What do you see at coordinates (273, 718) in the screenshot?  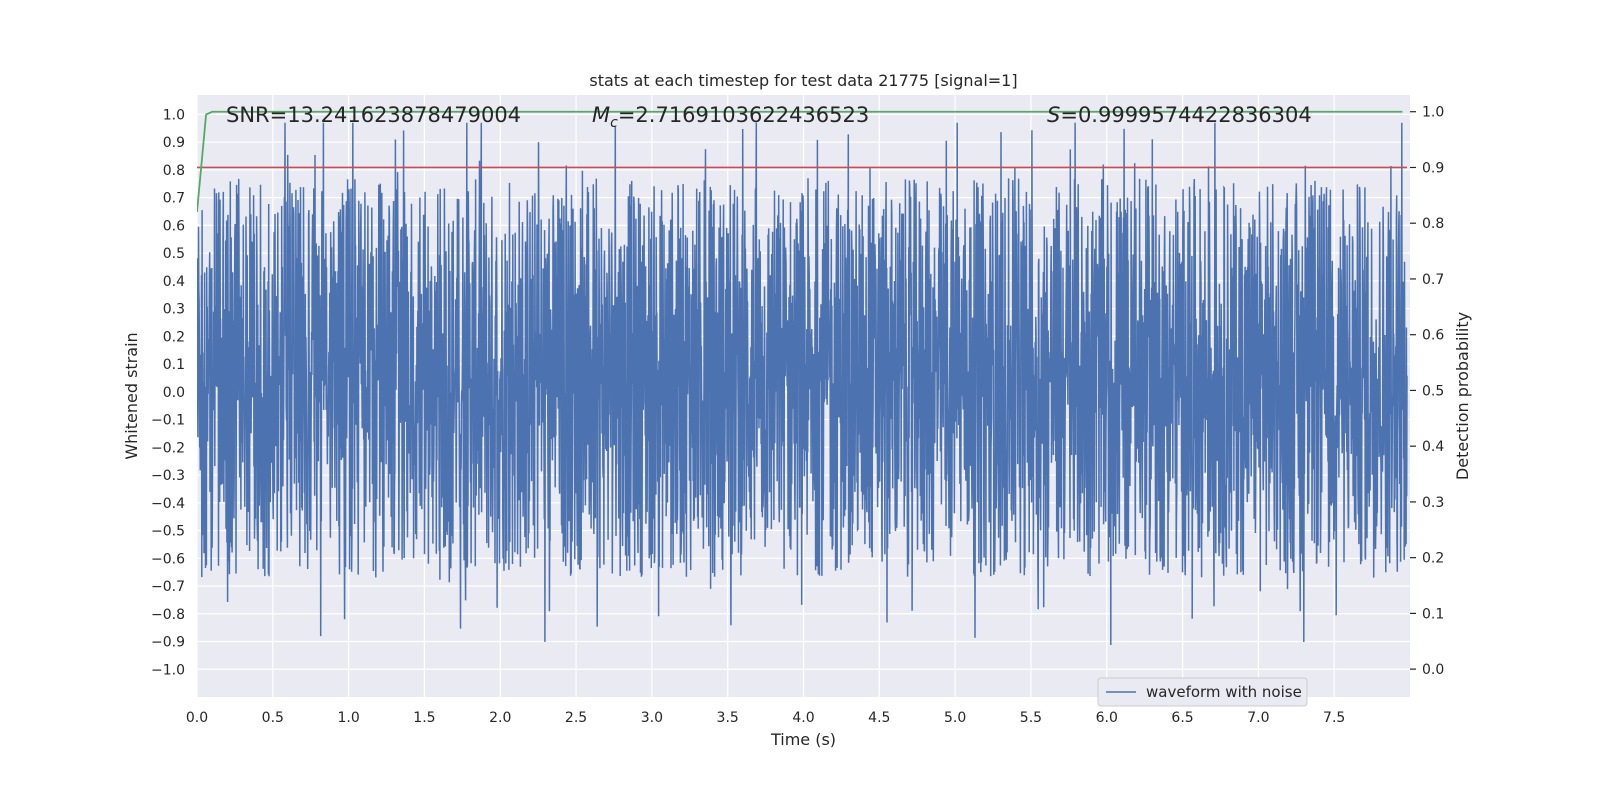 I see `x-tick-label: 0.5` at bounding box center [273, 718].